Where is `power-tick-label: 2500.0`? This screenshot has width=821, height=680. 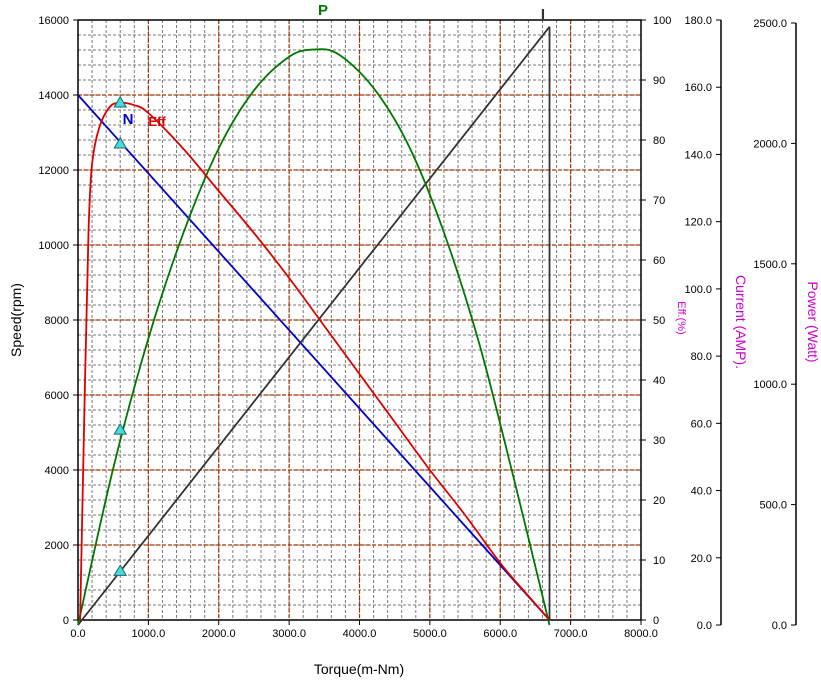 power-tick-label: 2500.0 is located at coordinates (770, 24).